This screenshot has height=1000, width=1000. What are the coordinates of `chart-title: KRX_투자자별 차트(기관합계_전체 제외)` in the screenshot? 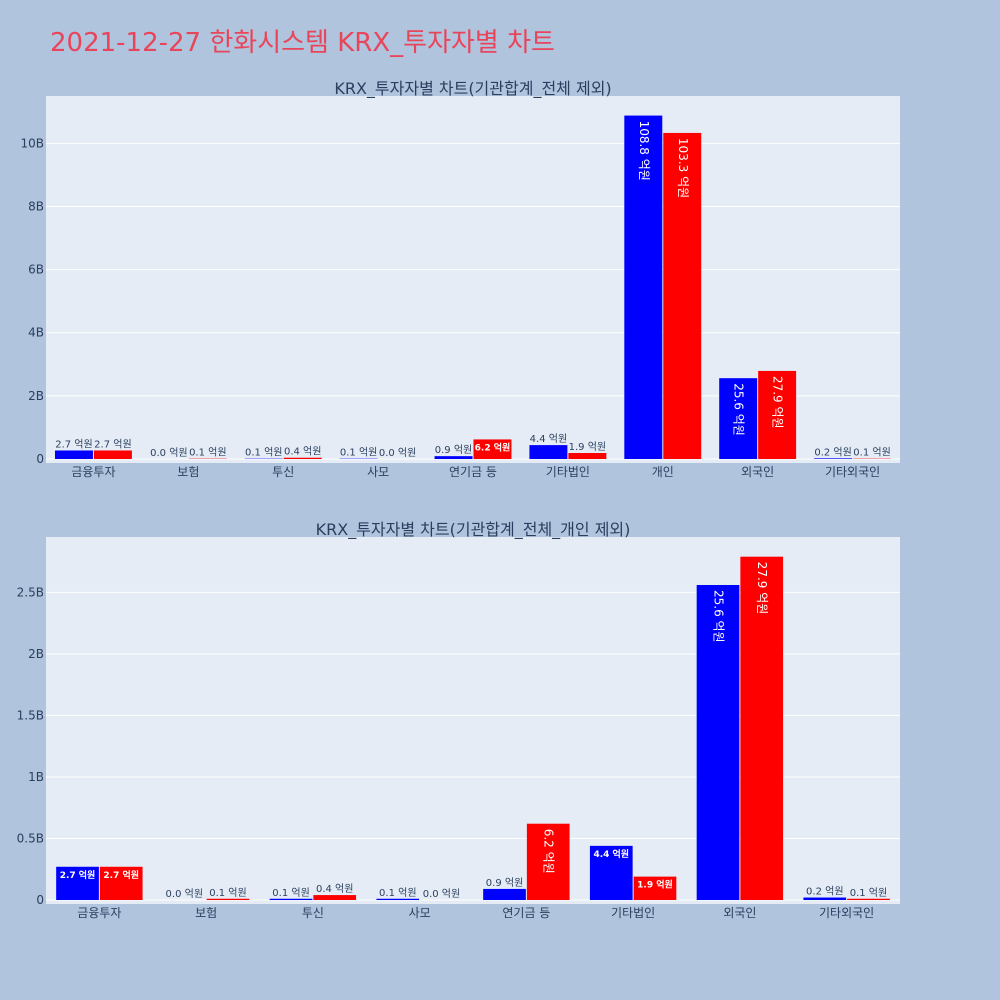 It's located at (472, 89).